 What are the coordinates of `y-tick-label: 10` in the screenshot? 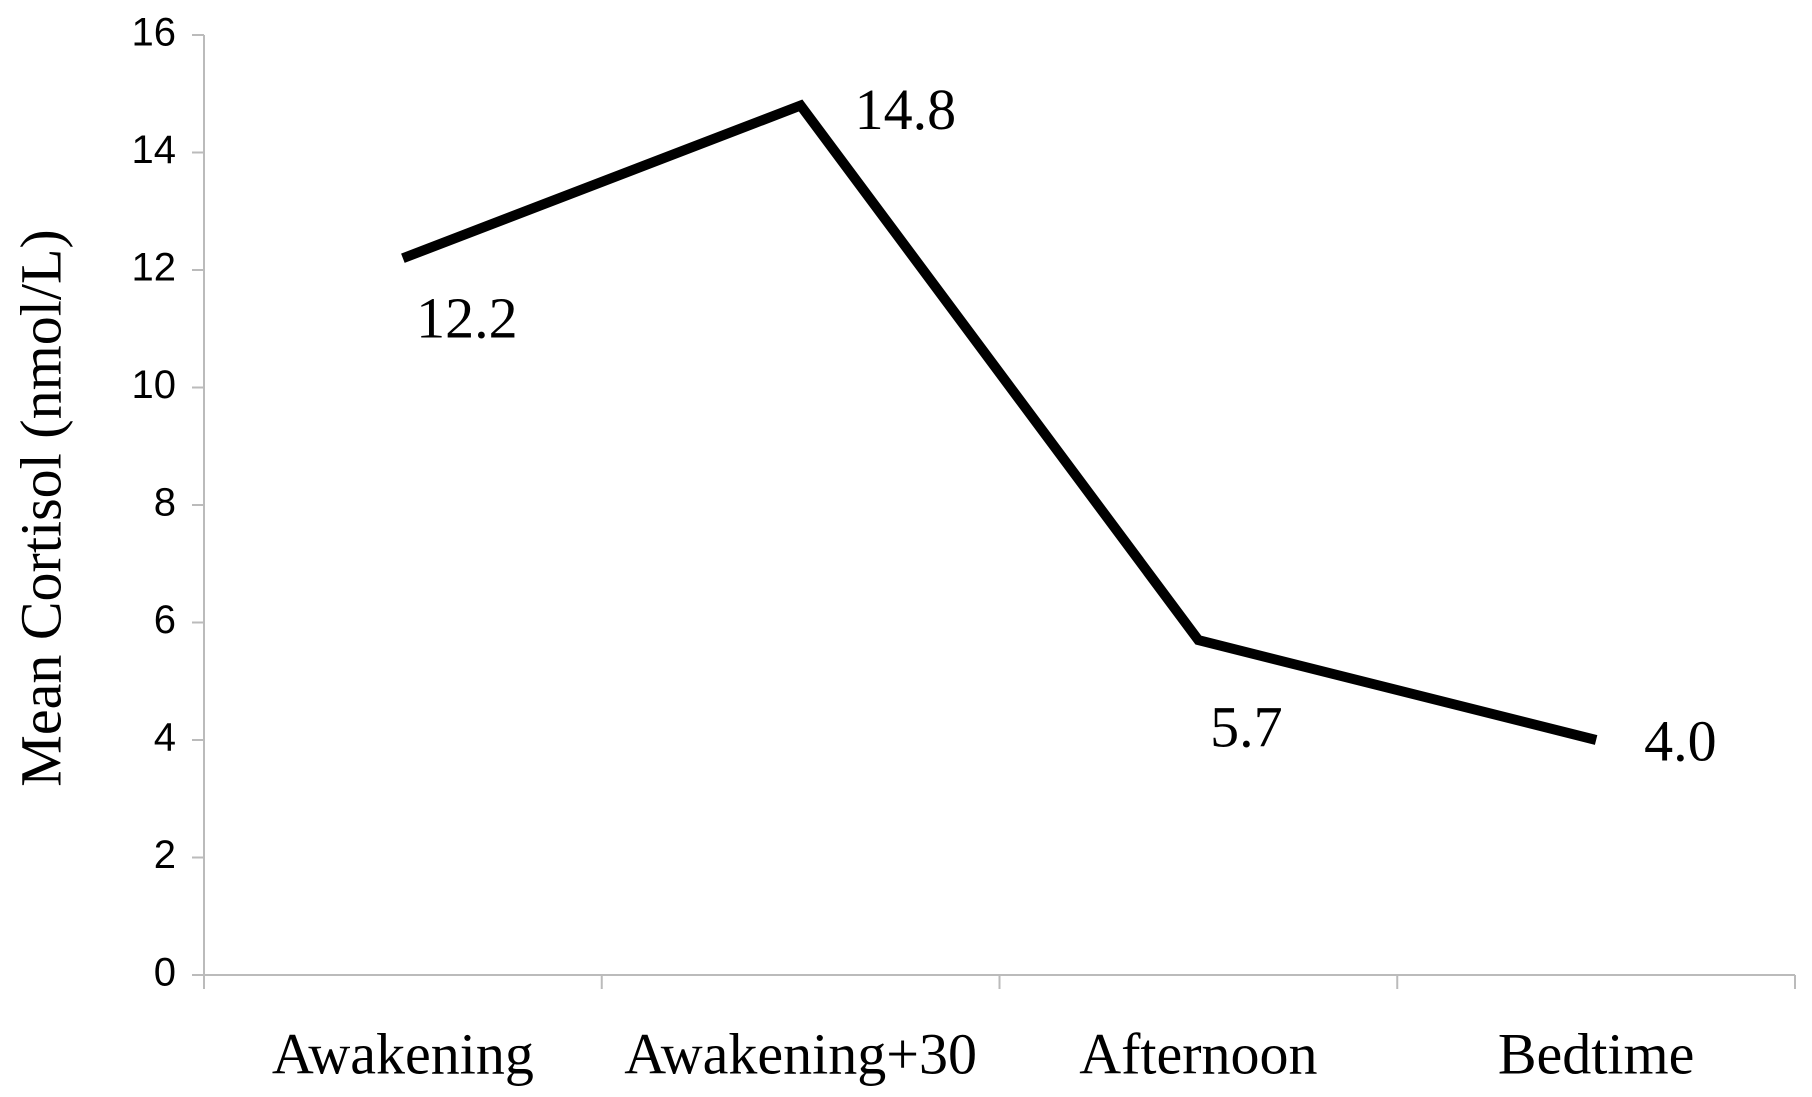 It's located at (154, 385).